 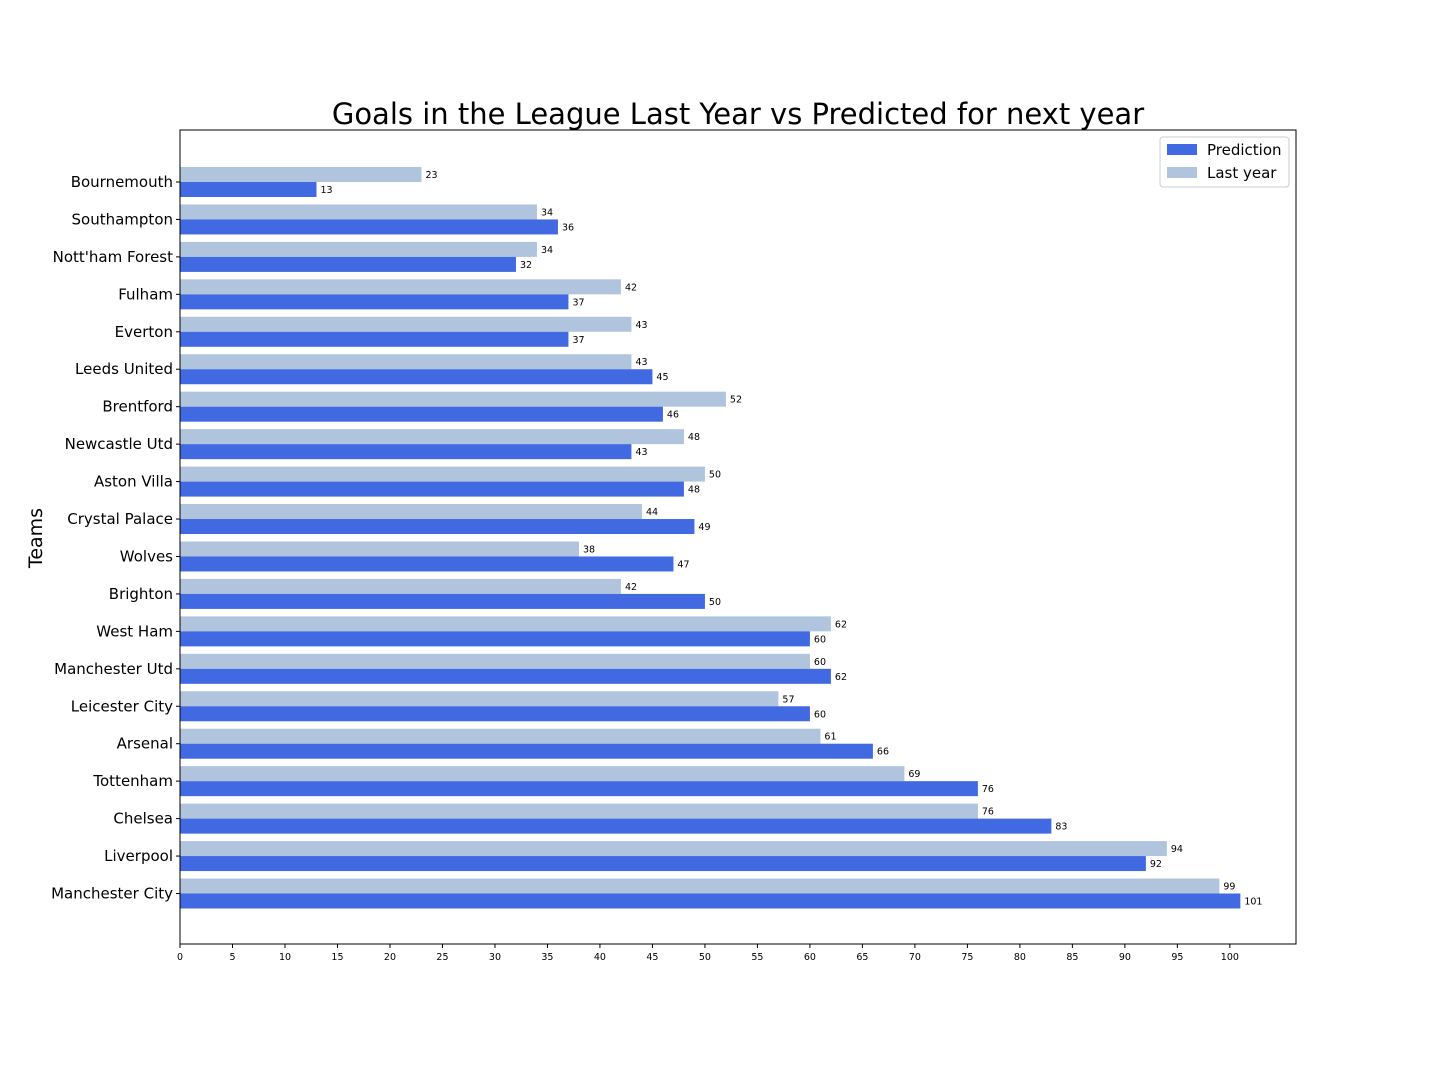 I want to click on y-category-label: Leeds United, so click(x=124, y=369).